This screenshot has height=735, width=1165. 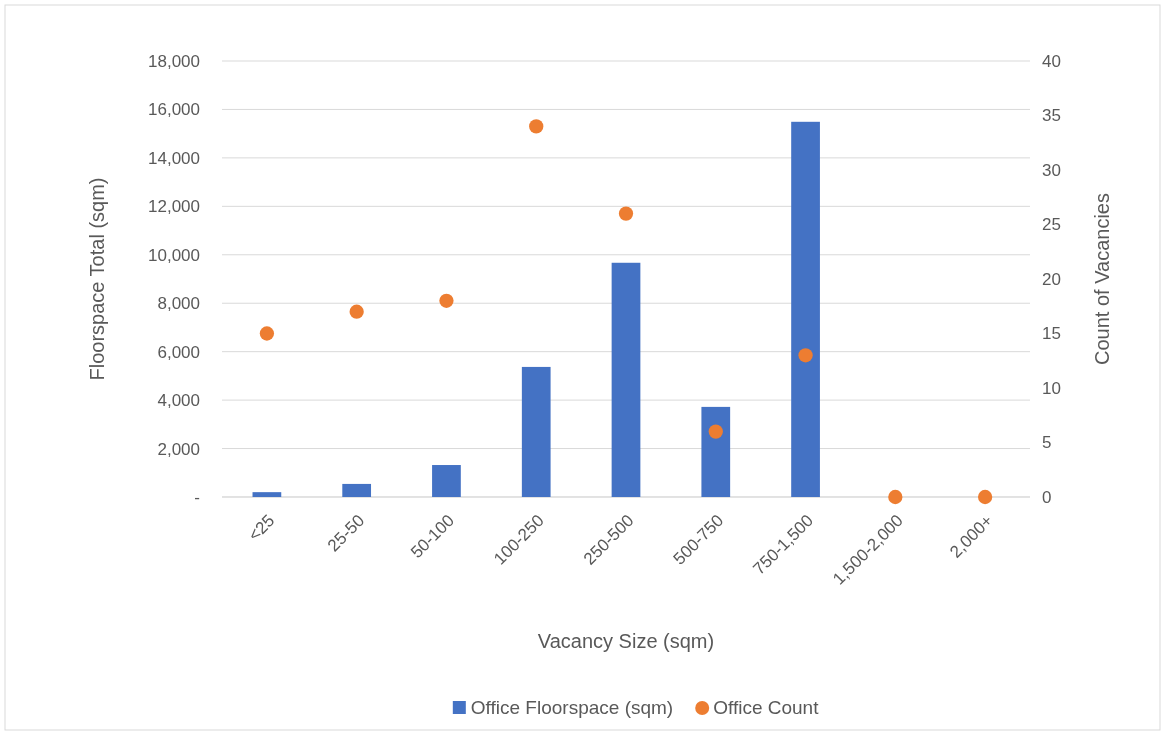 I want to click on legend-label: Office Count, so click(x=766, y=707).